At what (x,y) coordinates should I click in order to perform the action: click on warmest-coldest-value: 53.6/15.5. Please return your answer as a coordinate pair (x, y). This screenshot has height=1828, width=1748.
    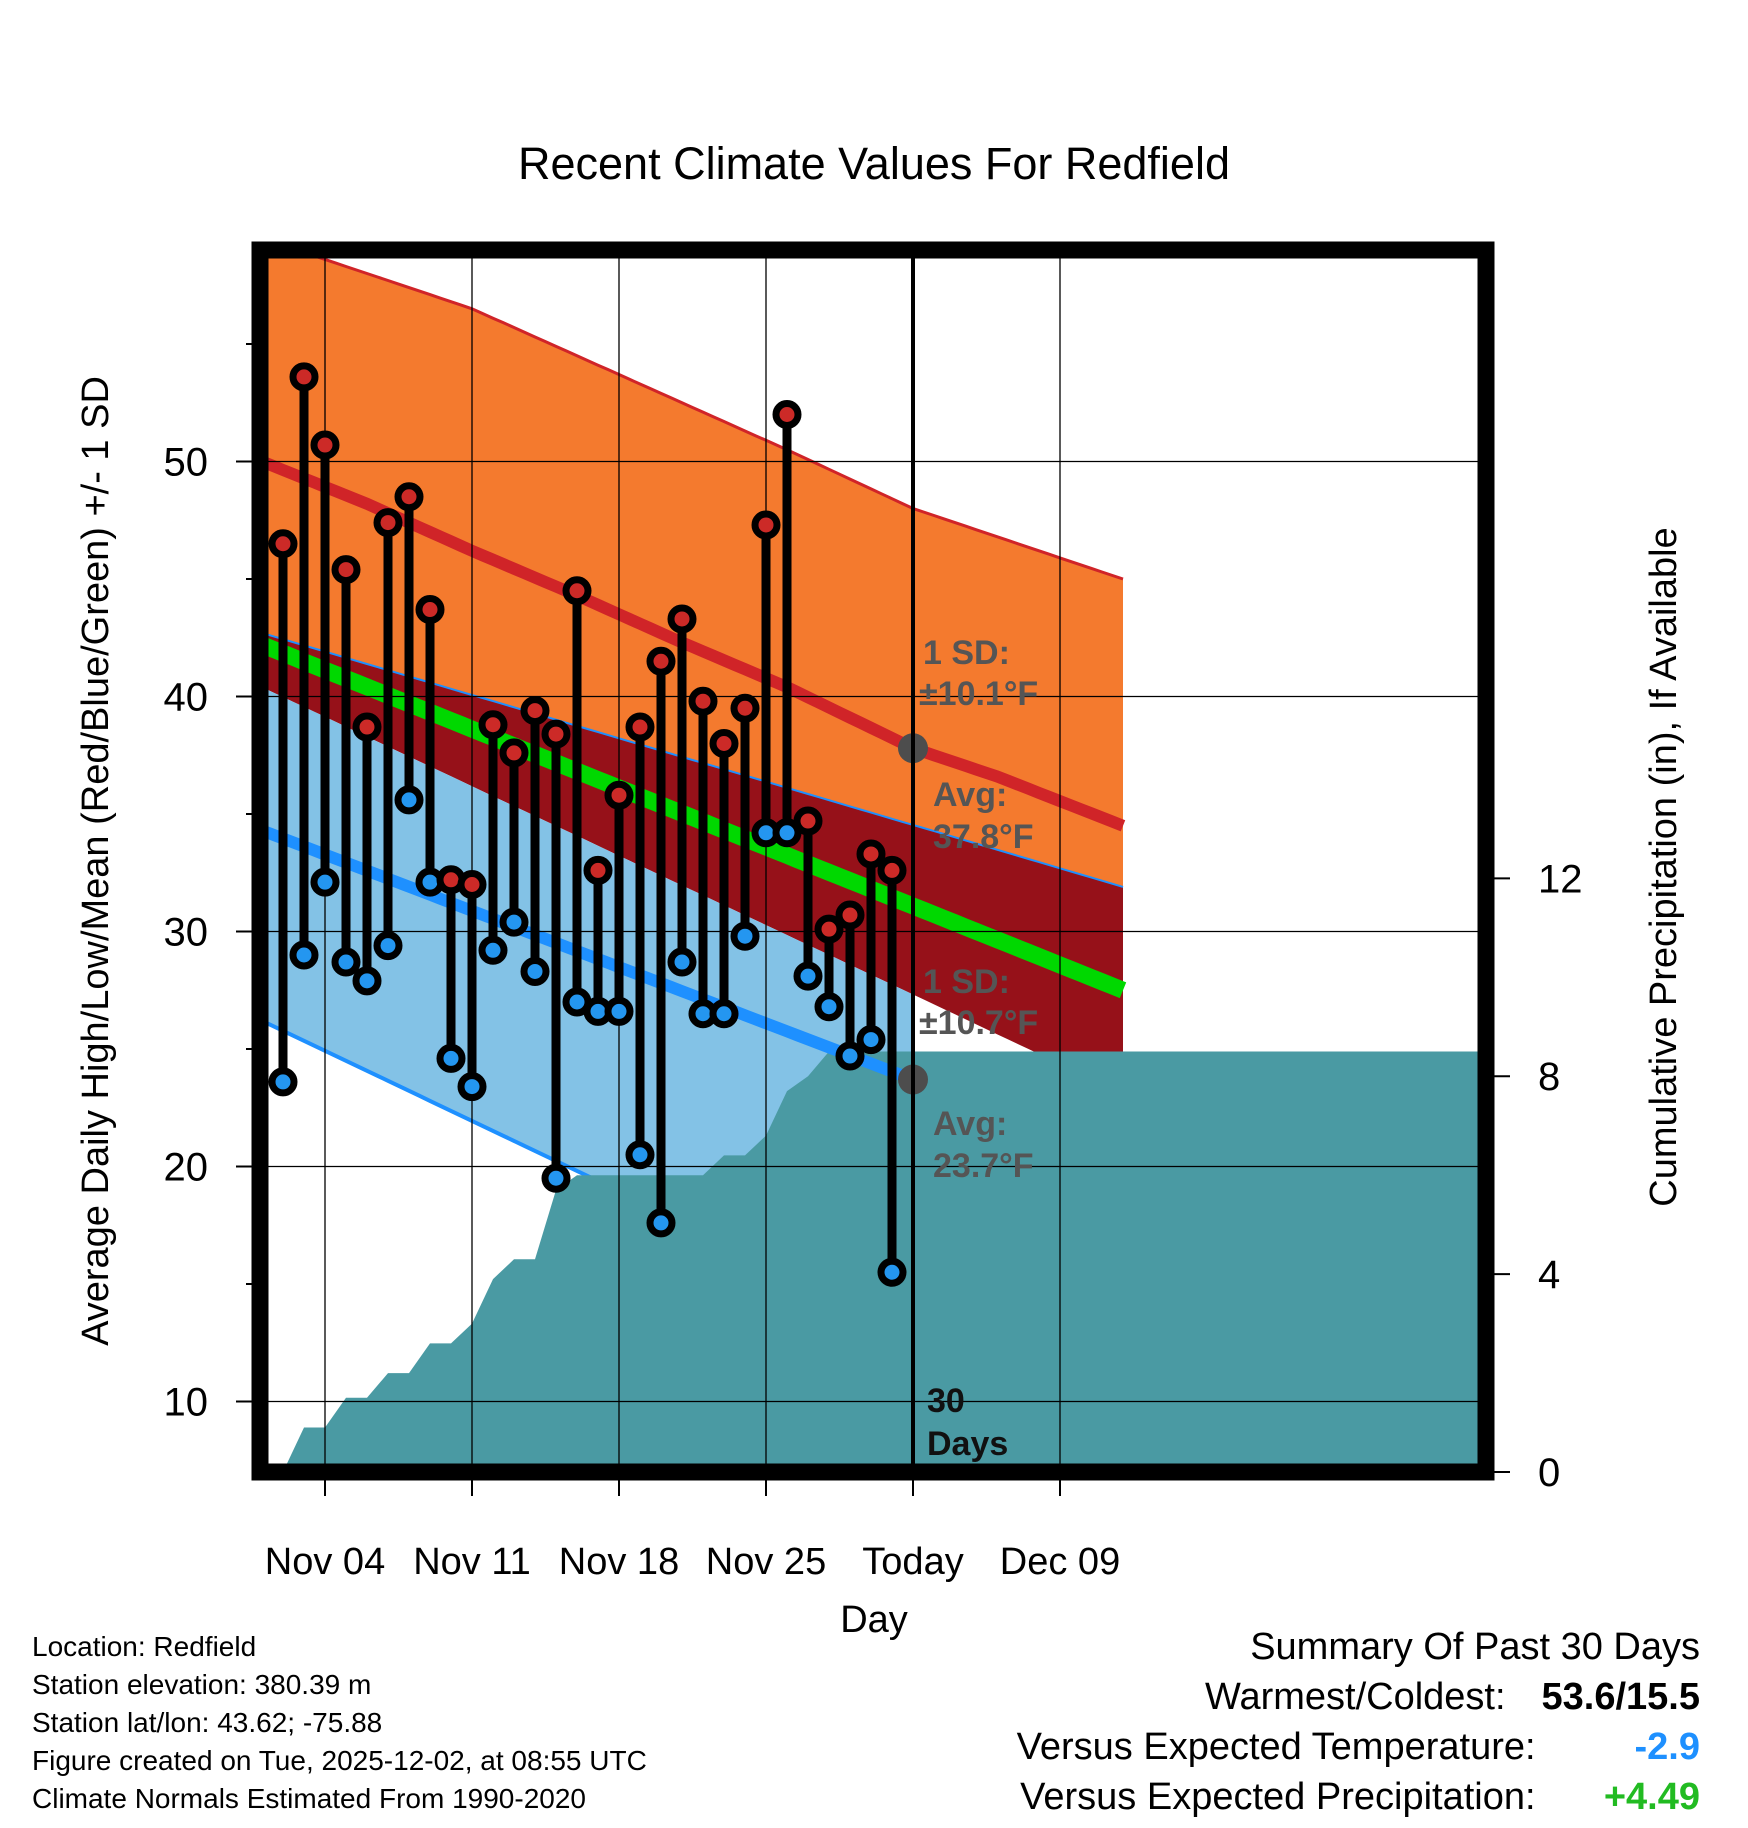
    Looking at the image, I should click on (1620, 1697).